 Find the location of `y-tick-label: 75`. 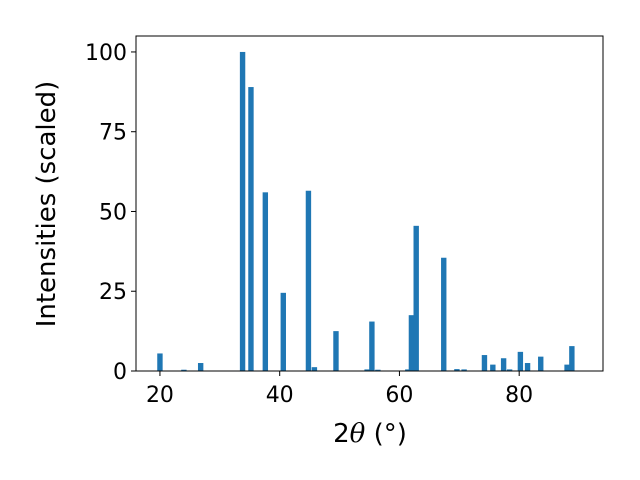

y-tick-label: 75 is located at coordinates (113, 133).